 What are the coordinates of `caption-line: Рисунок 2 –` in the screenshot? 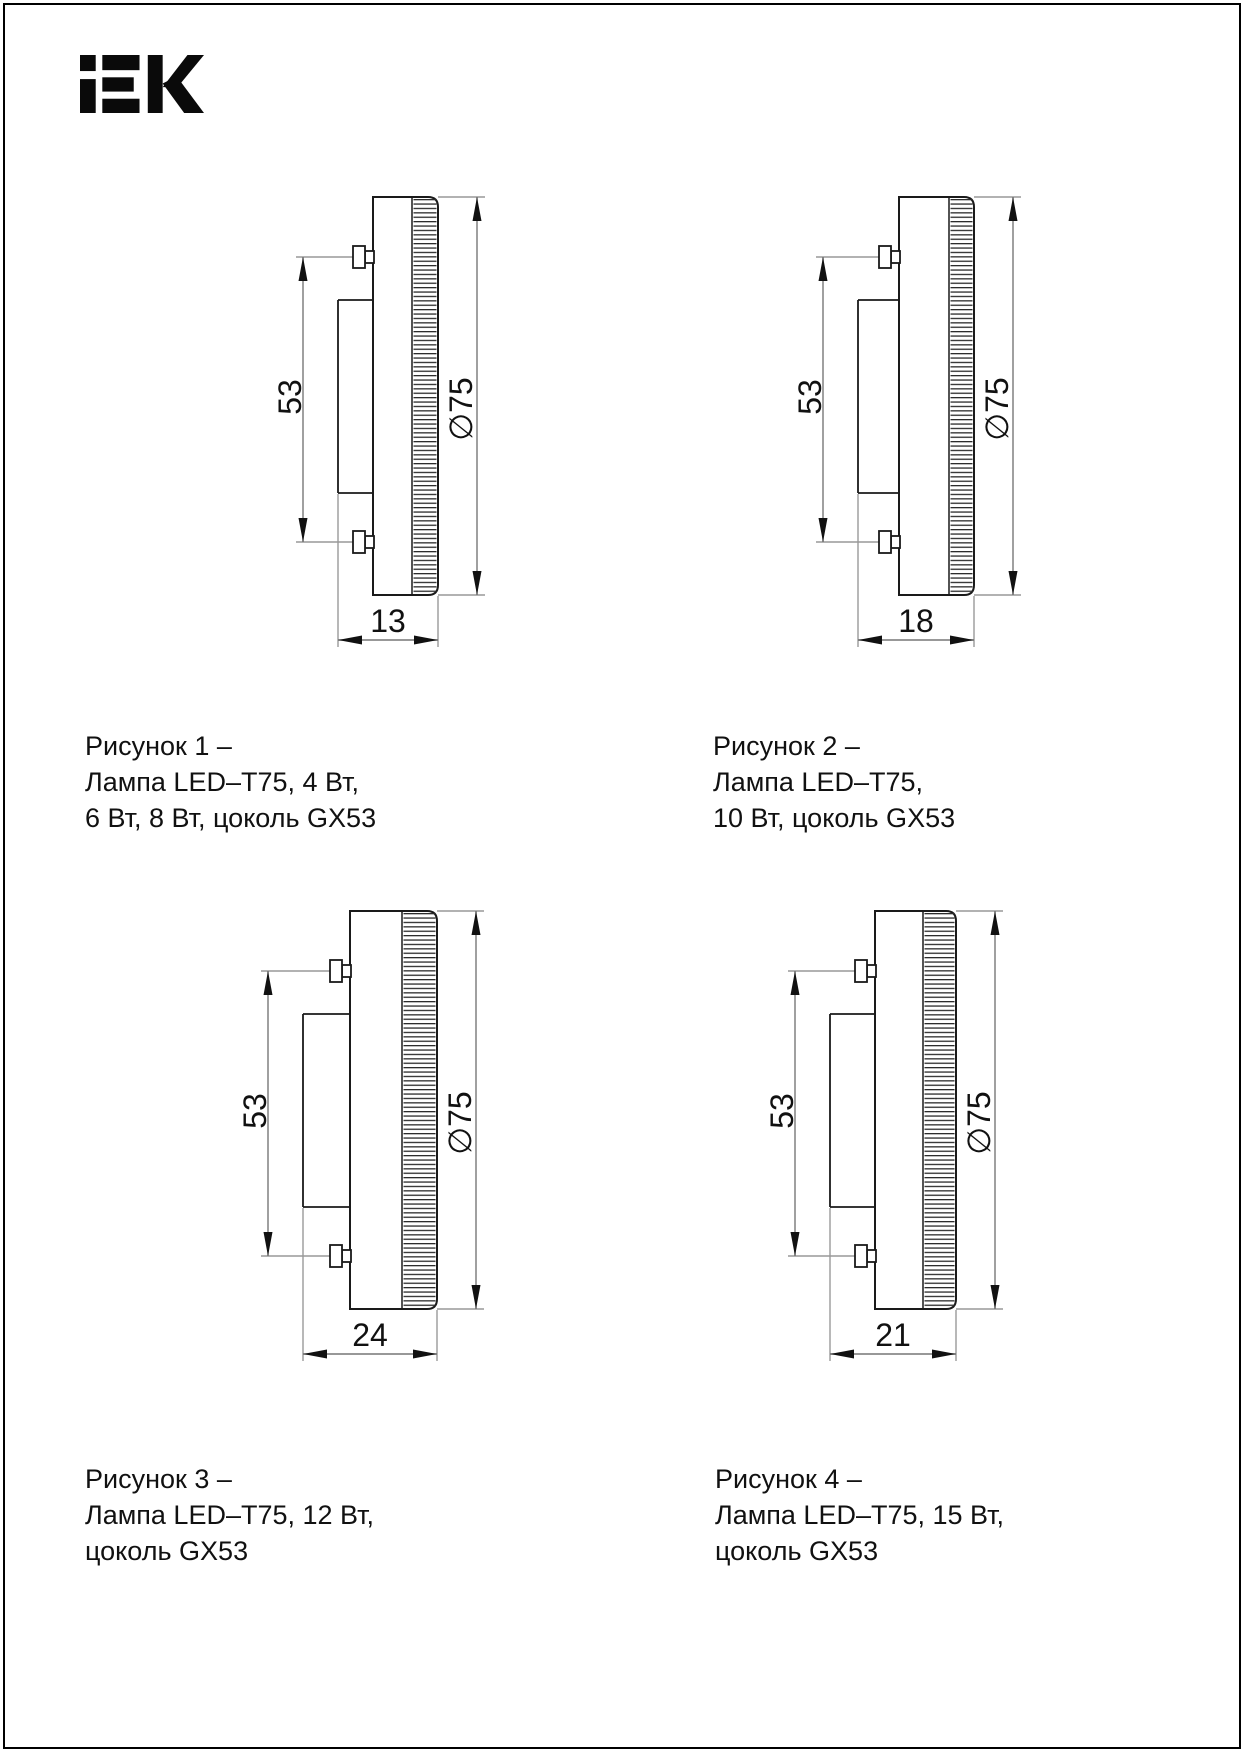 It's located at (786, 746).